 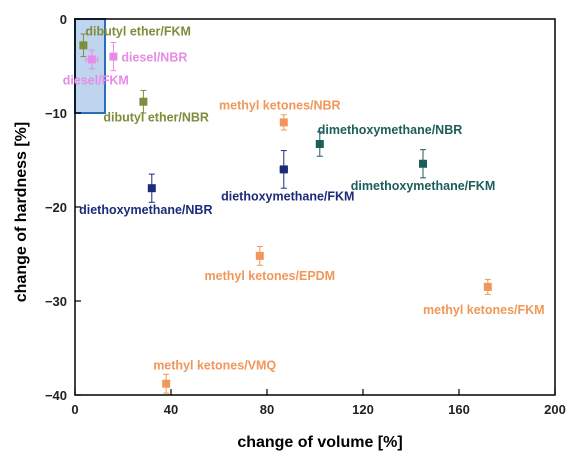 What do you see at coordinates (280, 105) in the screenshot?
I see `point-label: methyl ketones/NBR` at bounding box center [280, 105].